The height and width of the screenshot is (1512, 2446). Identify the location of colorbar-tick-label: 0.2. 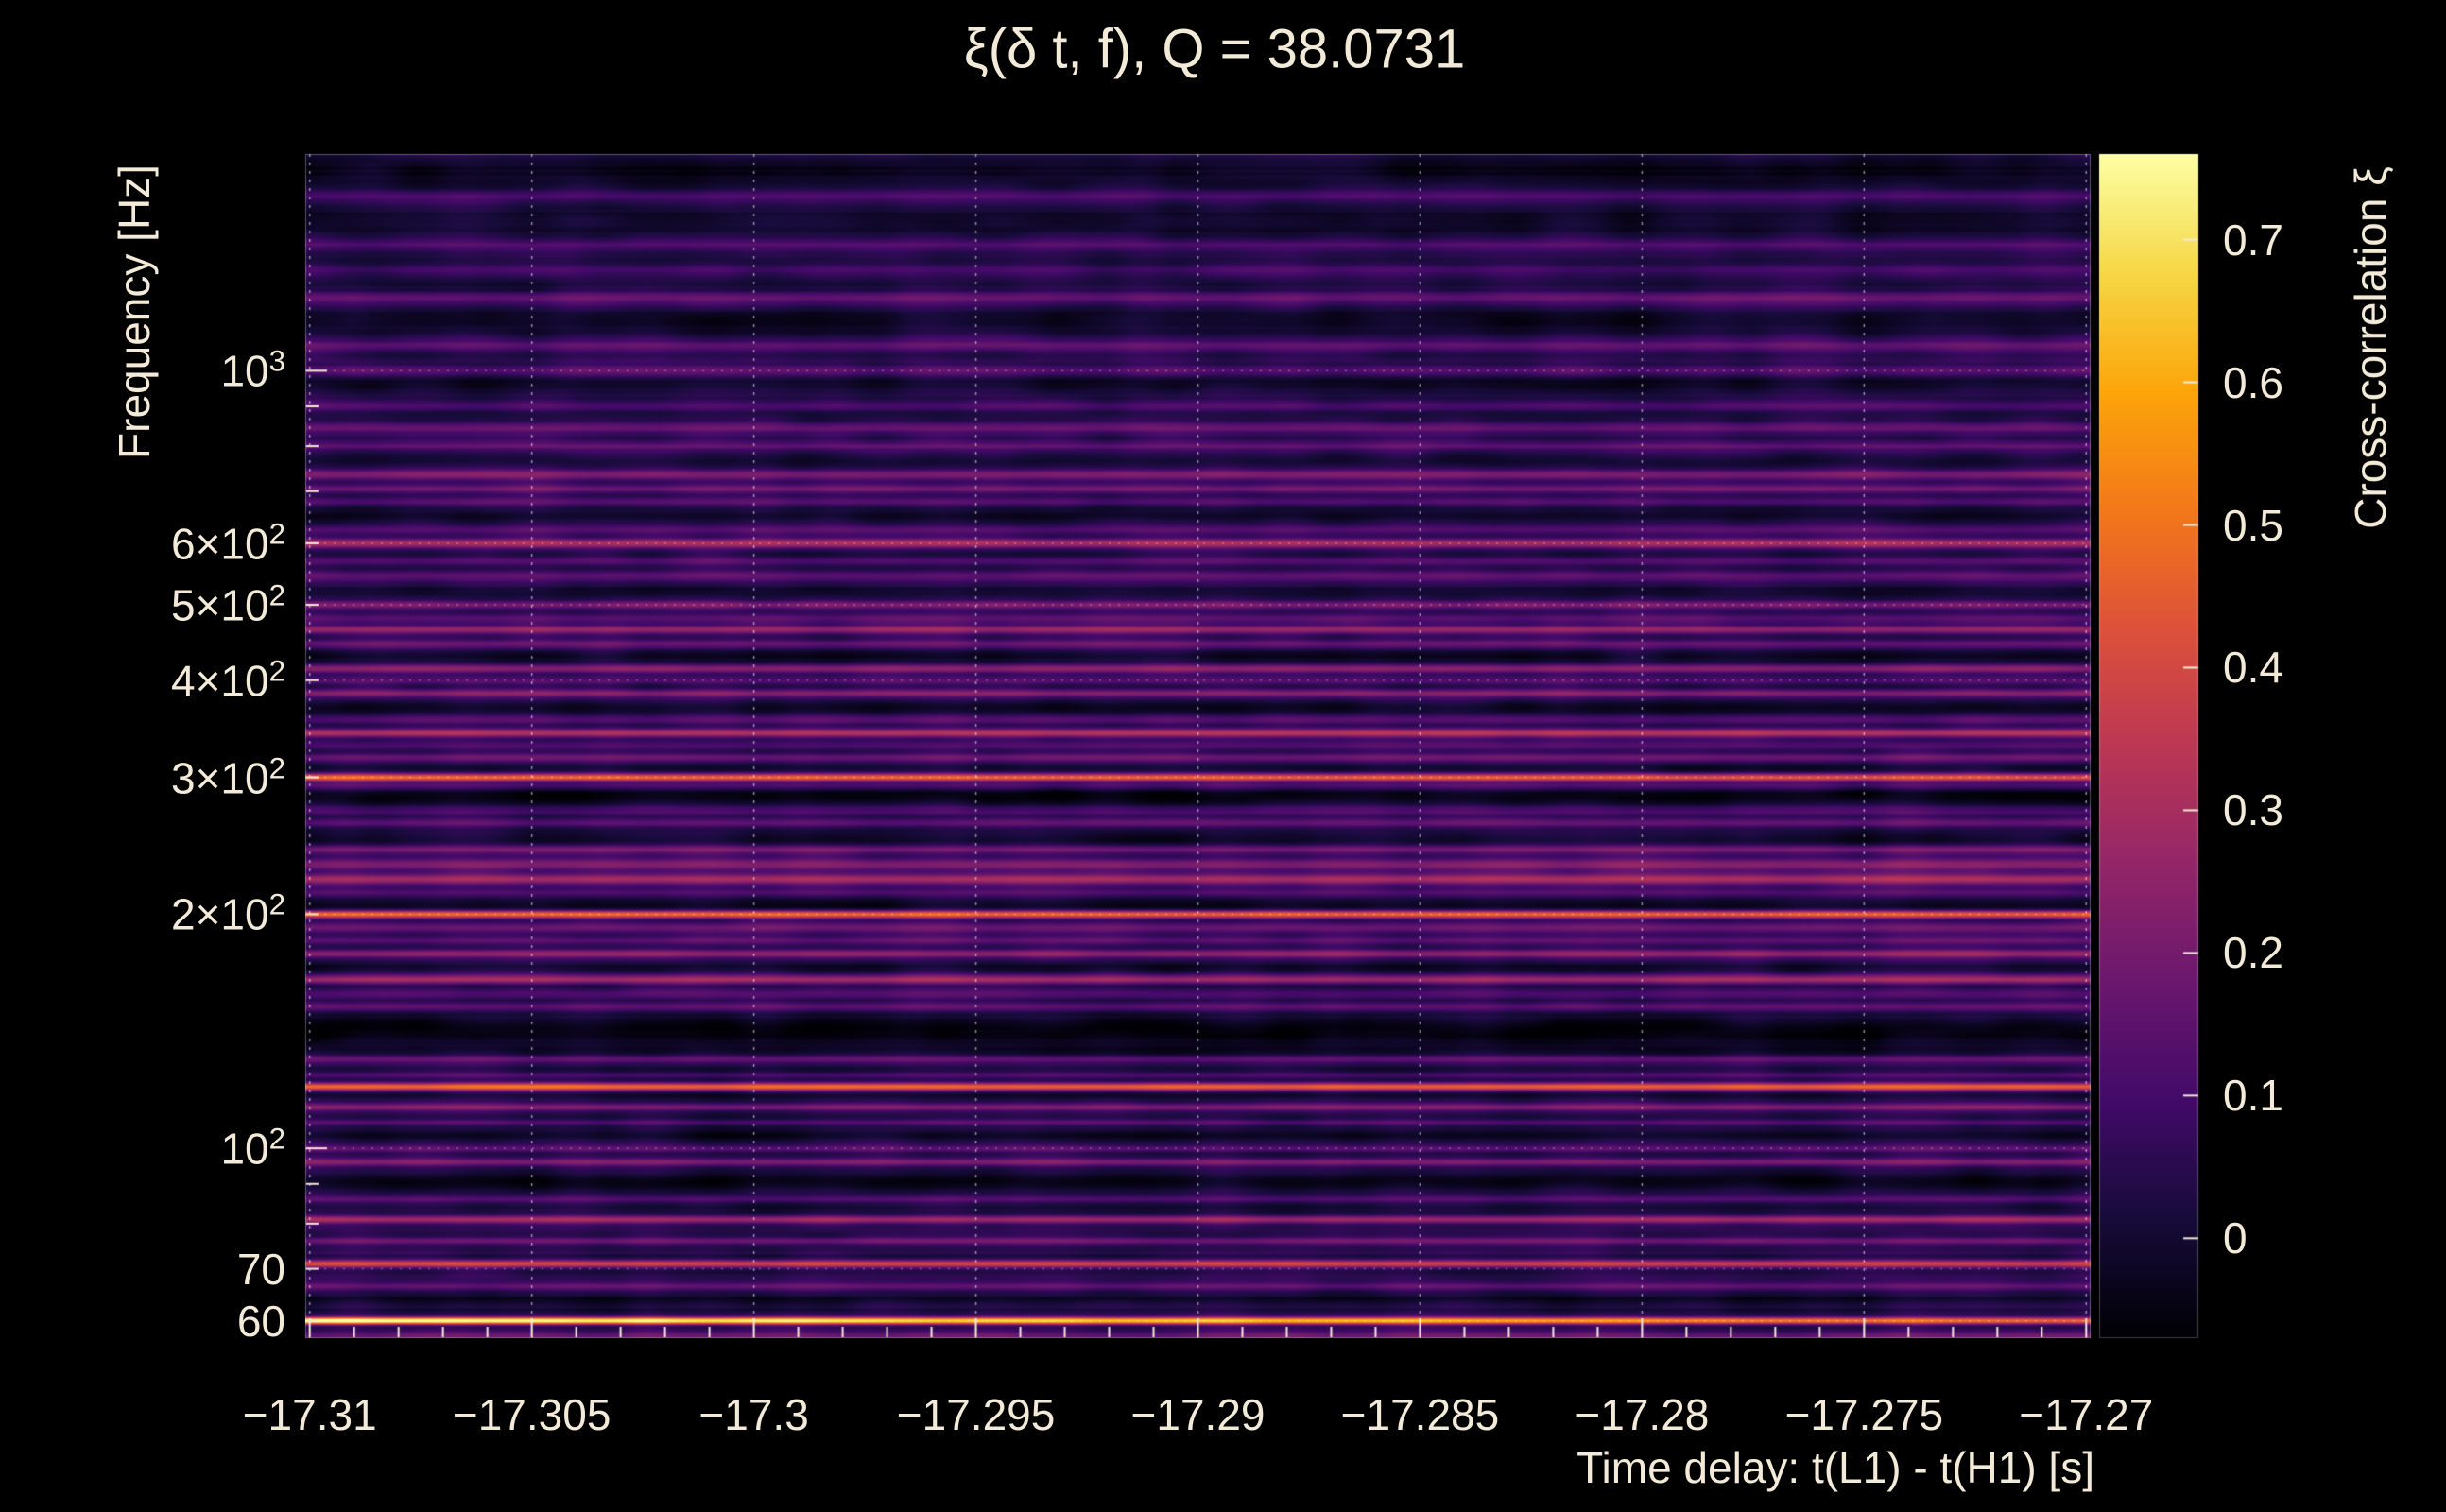
(2253, 953).